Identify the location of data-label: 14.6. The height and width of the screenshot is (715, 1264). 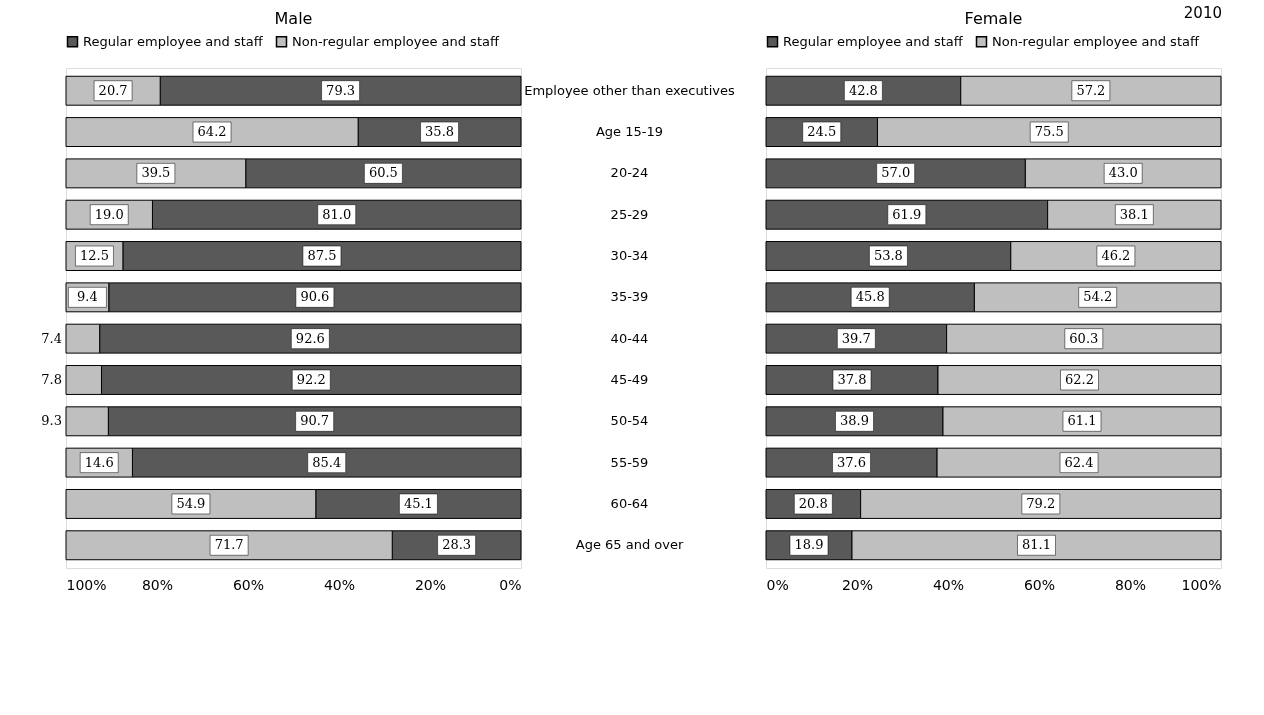
(99, 462).